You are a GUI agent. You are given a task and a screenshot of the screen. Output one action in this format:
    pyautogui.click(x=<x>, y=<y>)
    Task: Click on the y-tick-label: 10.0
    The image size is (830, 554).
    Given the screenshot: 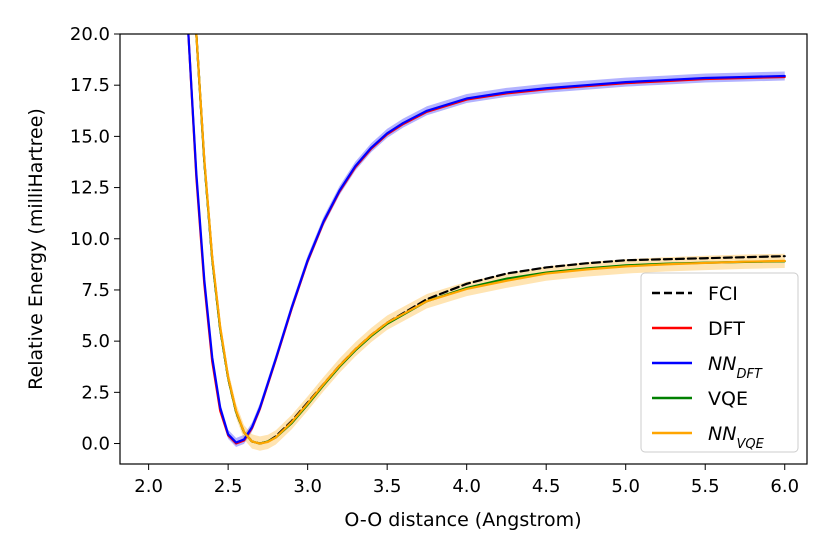 What is the action you would take?
    pyautogui.click(x=90, y=239)
    